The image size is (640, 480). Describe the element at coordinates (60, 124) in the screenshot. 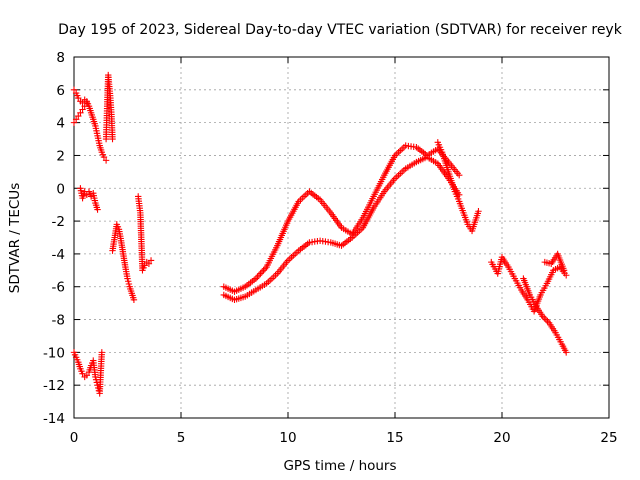

I see `y-tick-label: 4` at that location.